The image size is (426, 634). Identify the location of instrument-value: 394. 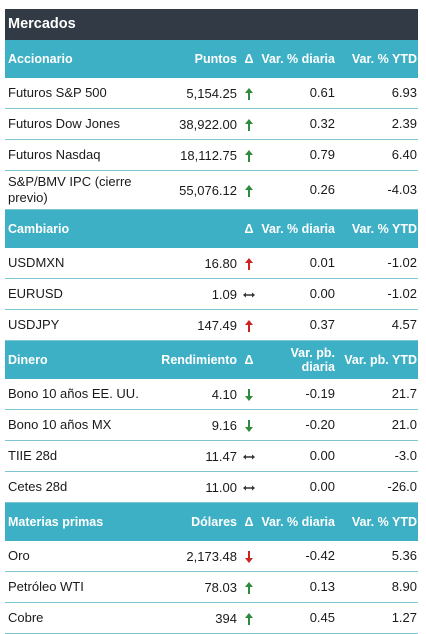
(226, 618).